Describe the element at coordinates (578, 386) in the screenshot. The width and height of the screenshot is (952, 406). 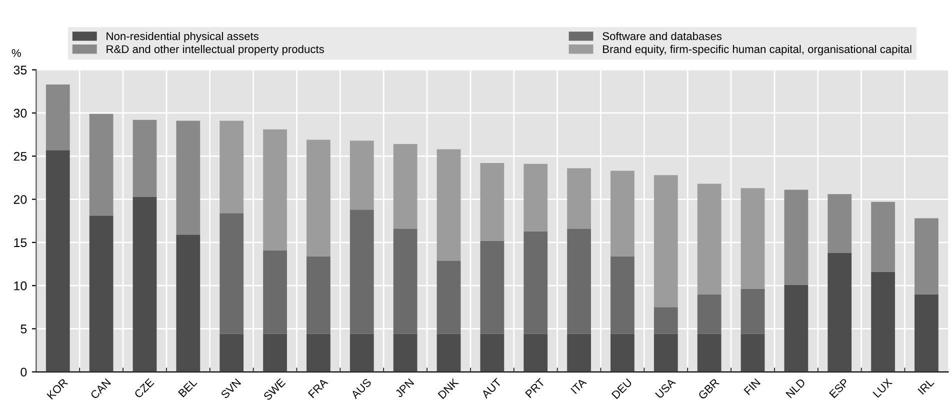
I see `x-tick-label: ITA` at that location.